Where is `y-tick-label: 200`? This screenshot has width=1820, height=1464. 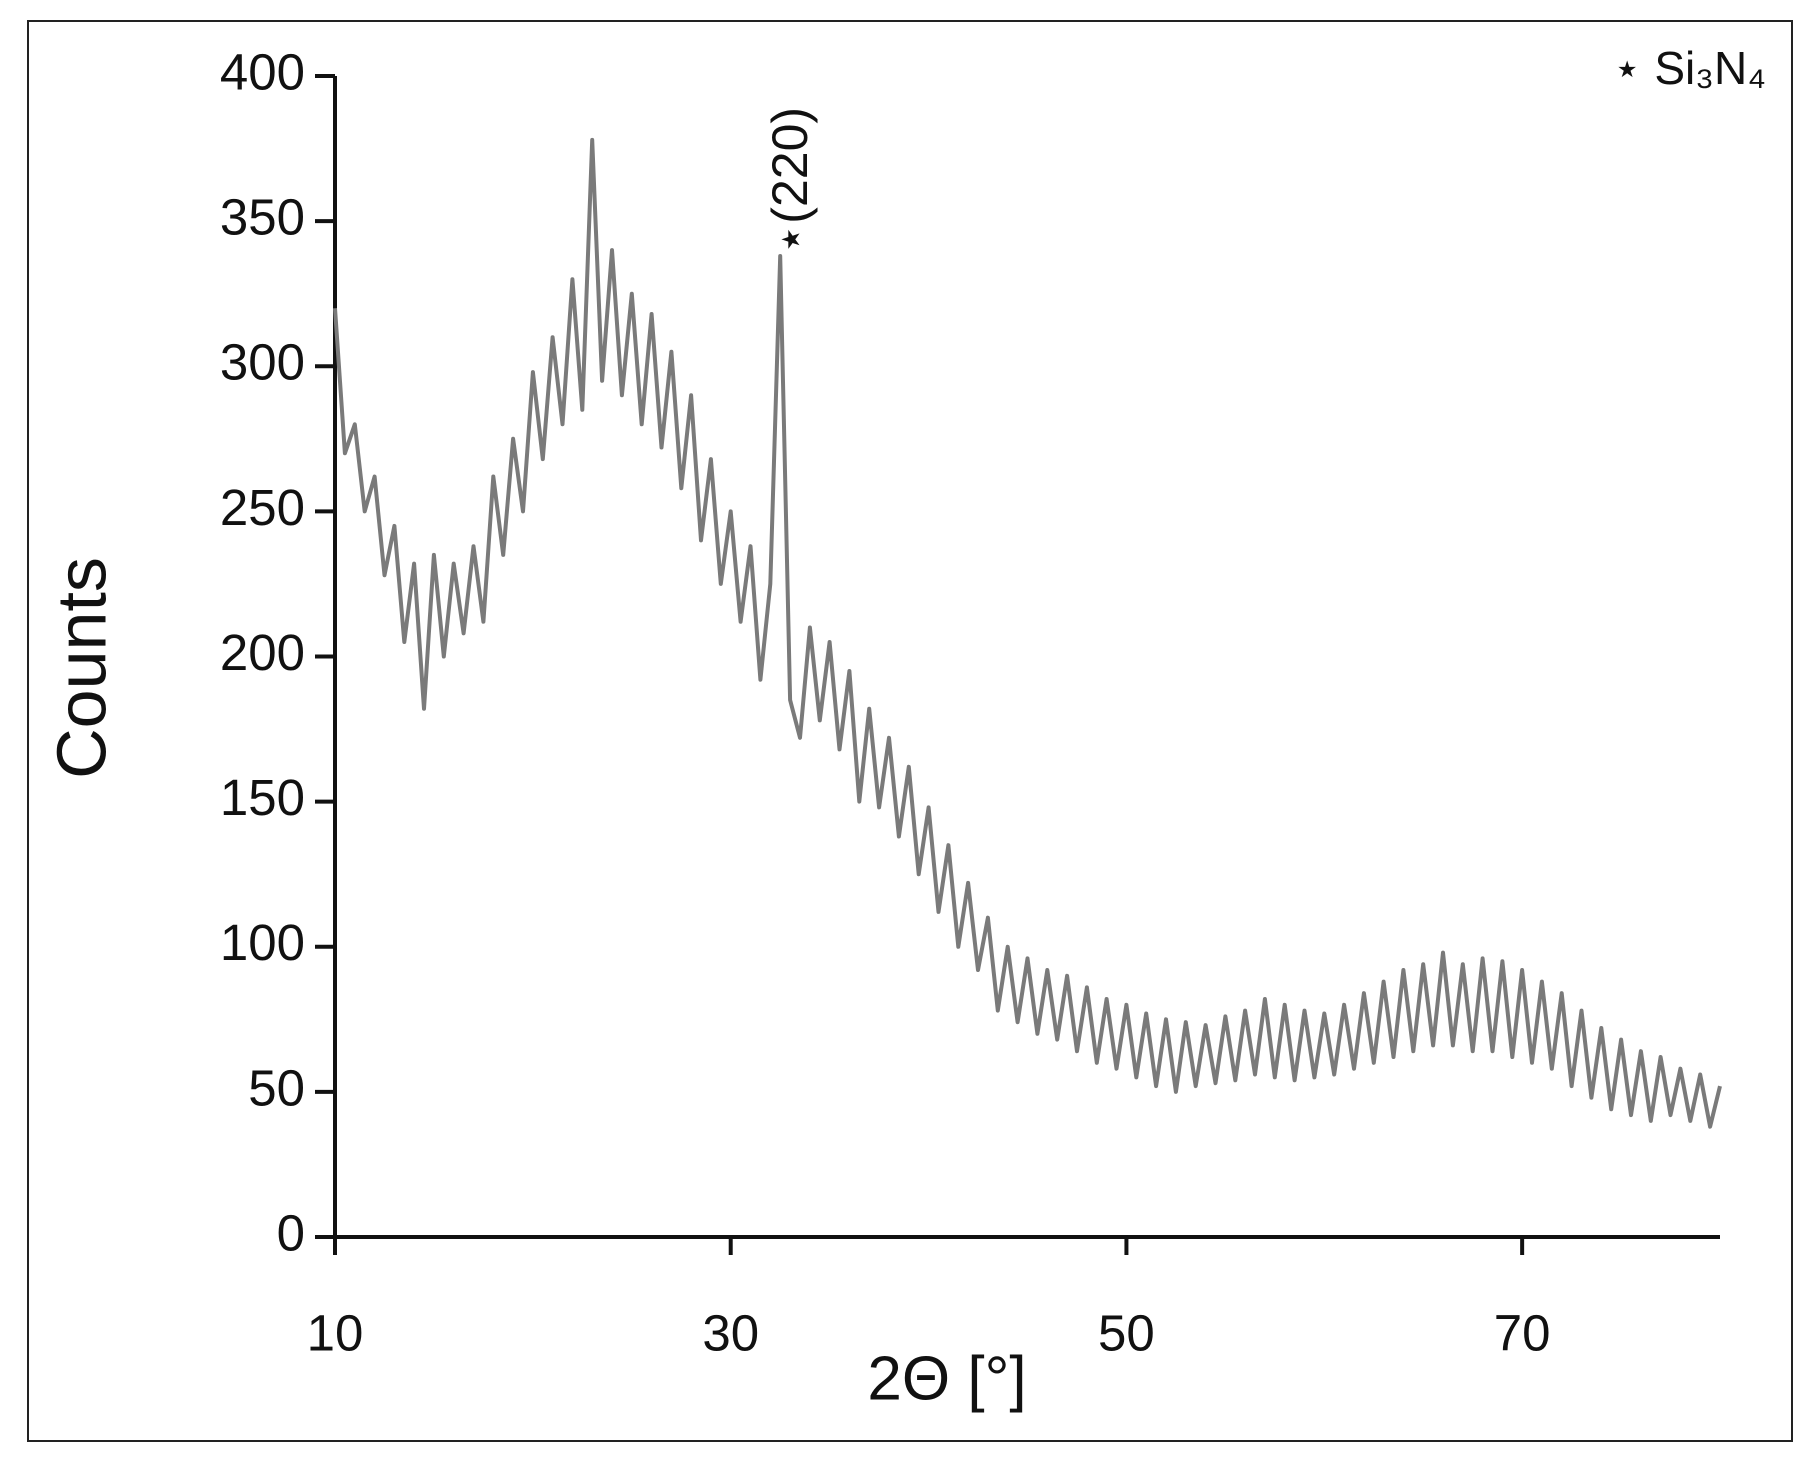 y-tick-label: 200 is located at coordinates (262, 652).